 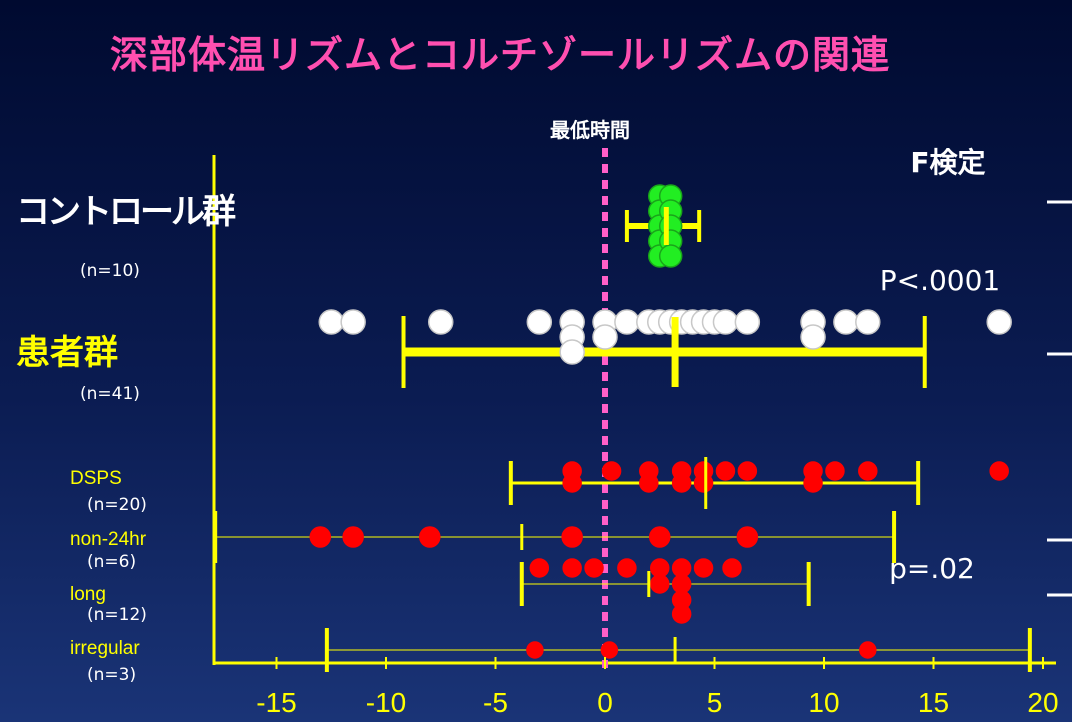 I want to click on group-n-irregular: (n=3), so click(x=111, y=675).